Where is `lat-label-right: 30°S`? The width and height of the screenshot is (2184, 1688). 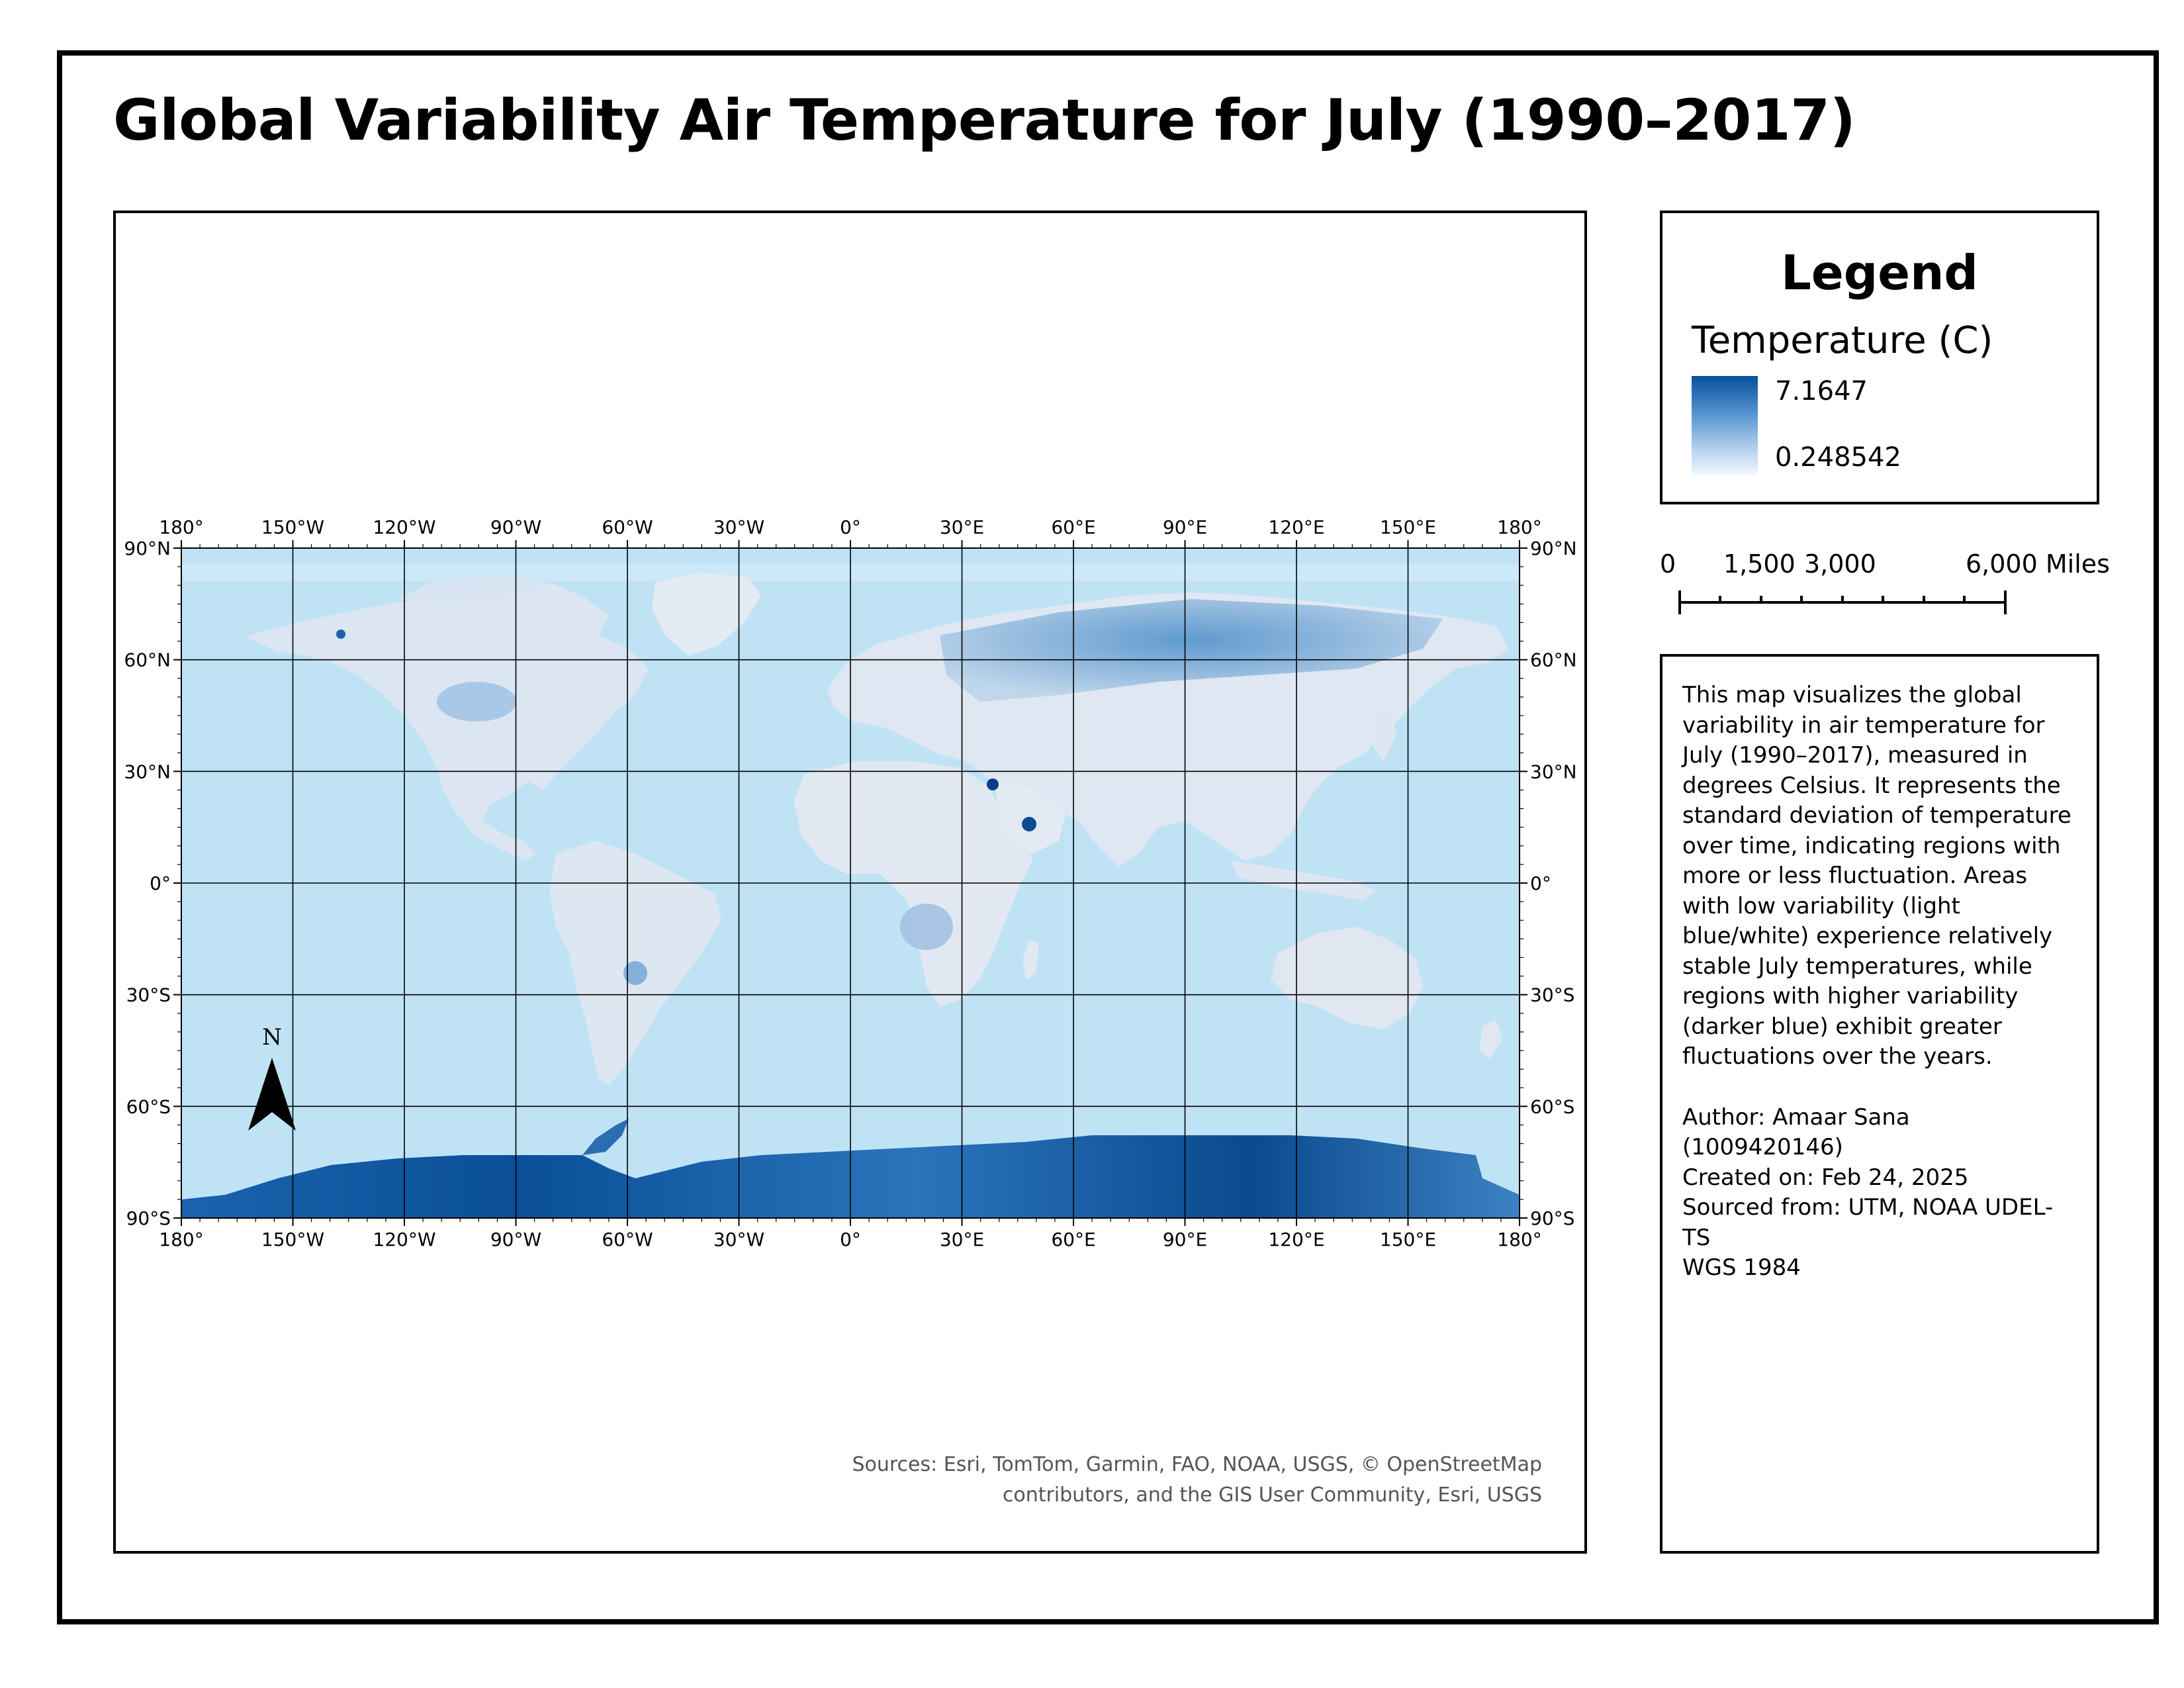 lat-label-right: 30°S is located at coordinates (1552, 995).